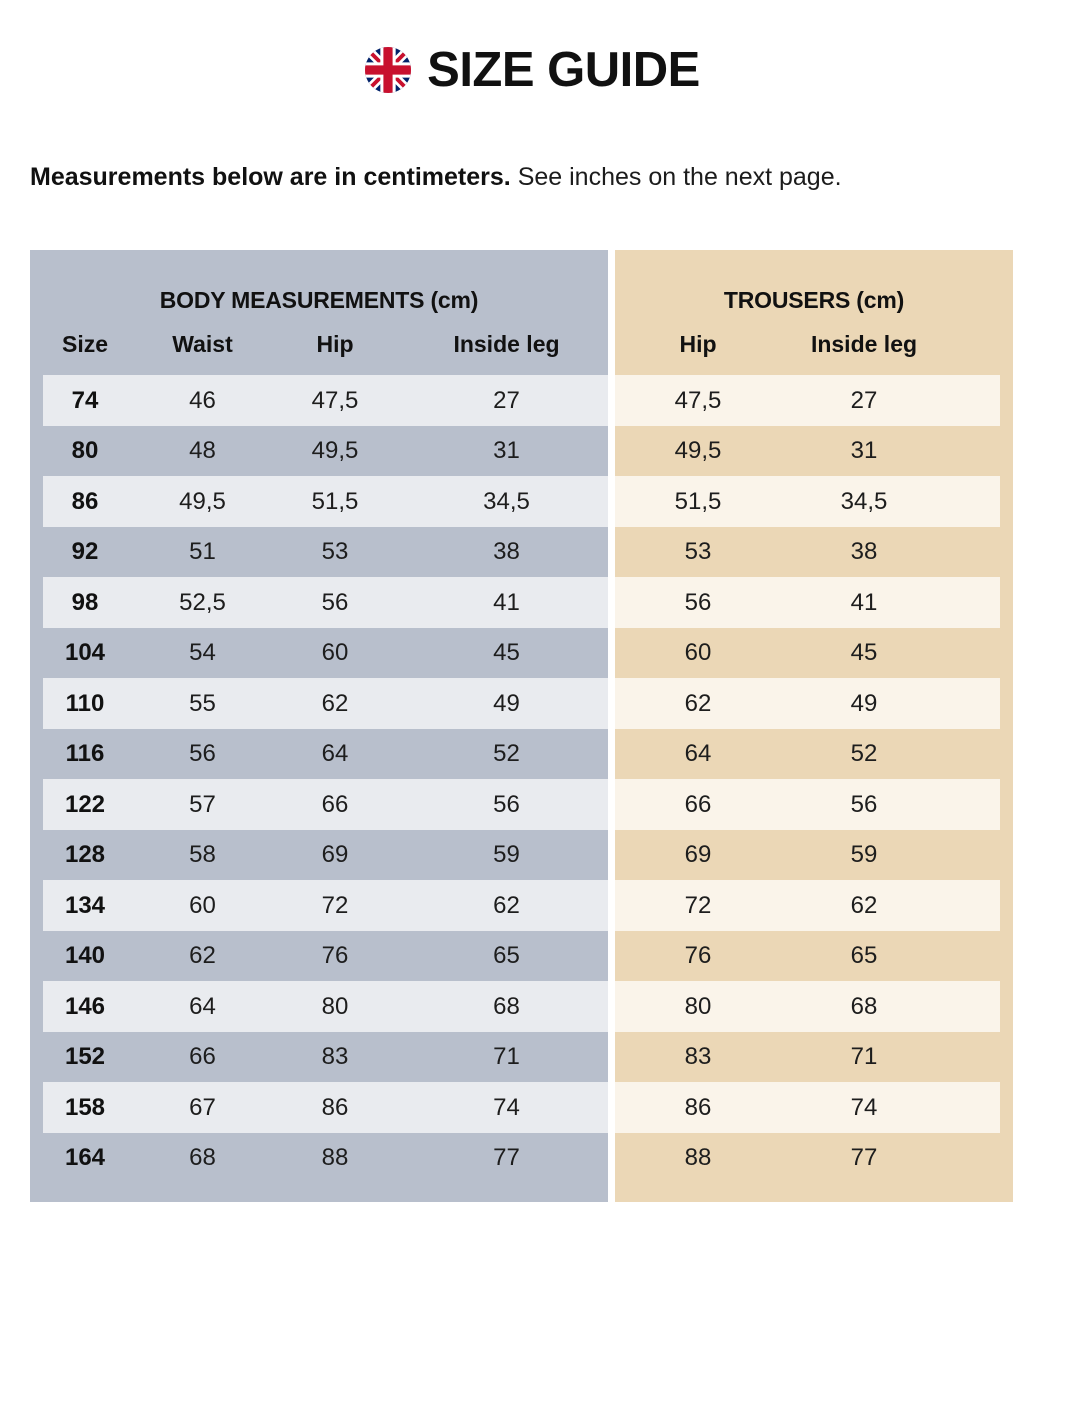  I want to click on table-row: 152 66 83 71, so click(319, 1057).